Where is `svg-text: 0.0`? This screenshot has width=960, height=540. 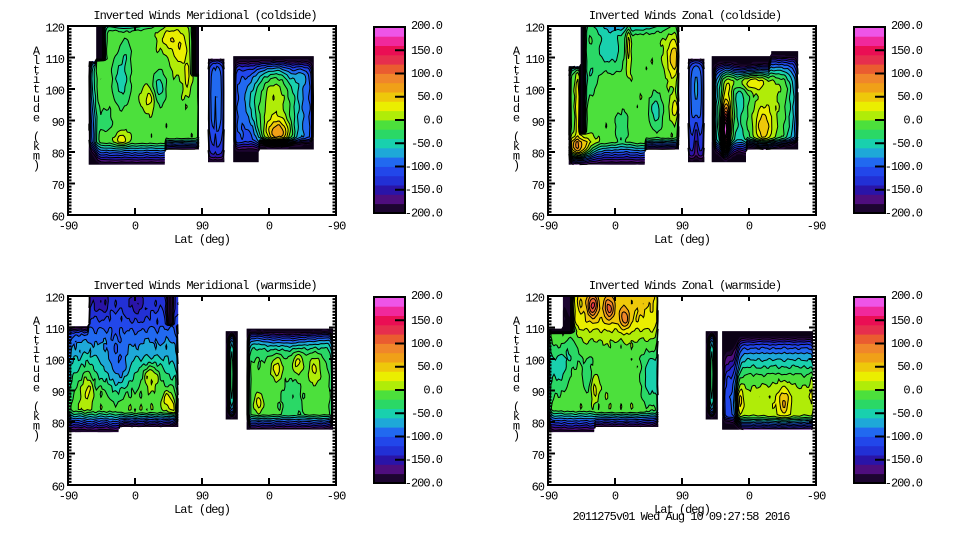
svg-text: 0.0 is located at coordinates (432, 121).